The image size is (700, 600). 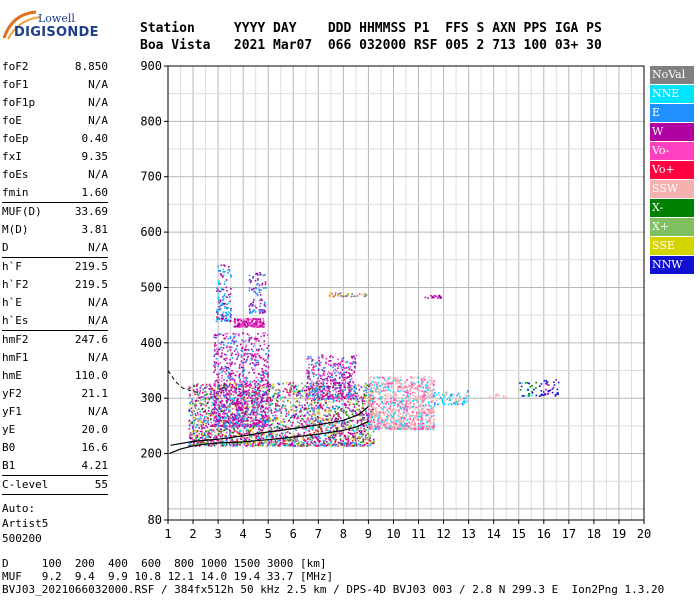 What do you see at coordinates (15, 284) in the screenshot?
I see `param-name: h`F2` at bounding box center [15, 284].